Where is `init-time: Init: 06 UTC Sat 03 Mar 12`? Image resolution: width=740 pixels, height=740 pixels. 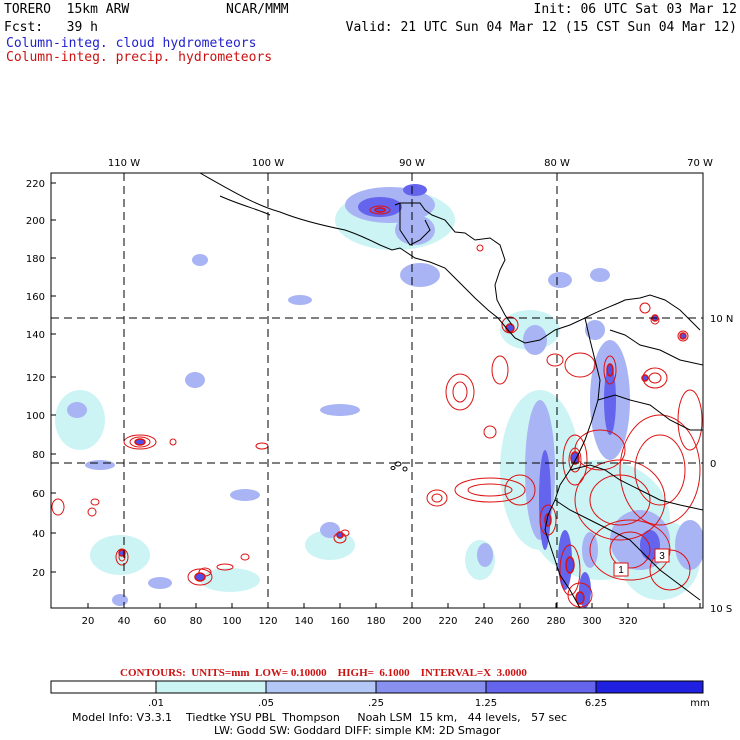 init-time: Init: 06 UTC Sat 03 Mar 12 is located at coordinates (635, 9).